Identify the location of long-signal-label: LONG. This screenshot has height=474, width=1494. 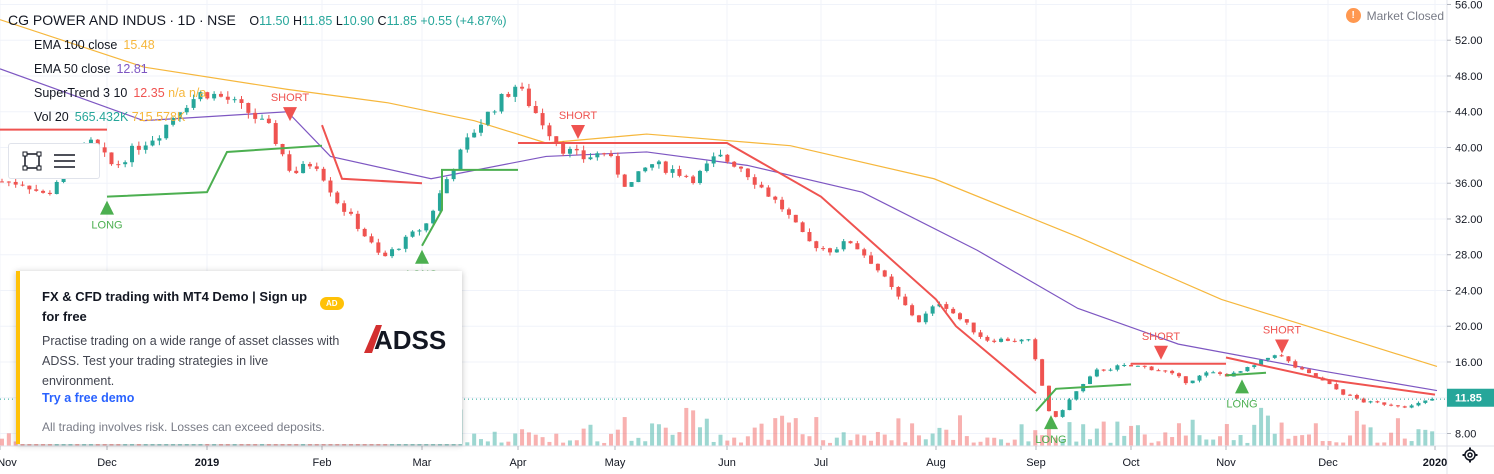
(1050, 440).